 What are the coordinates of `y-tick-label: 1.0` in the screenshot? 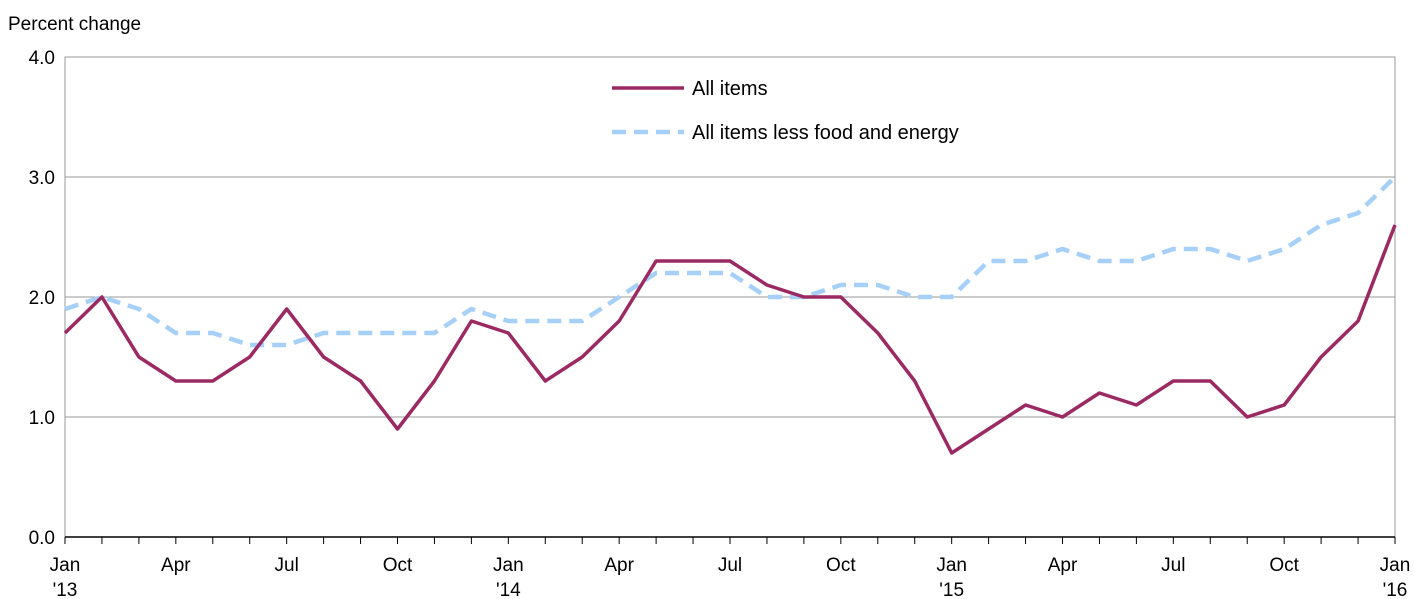 It's located at (42, 418).